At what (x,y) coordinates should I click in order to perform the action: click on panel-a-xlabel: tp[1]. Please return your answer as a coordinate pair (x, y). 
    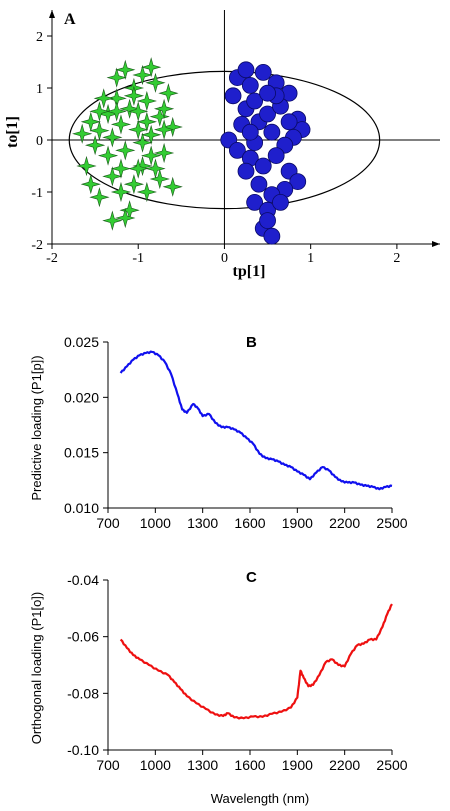
    Looking at the image, I should click on (249, 271).